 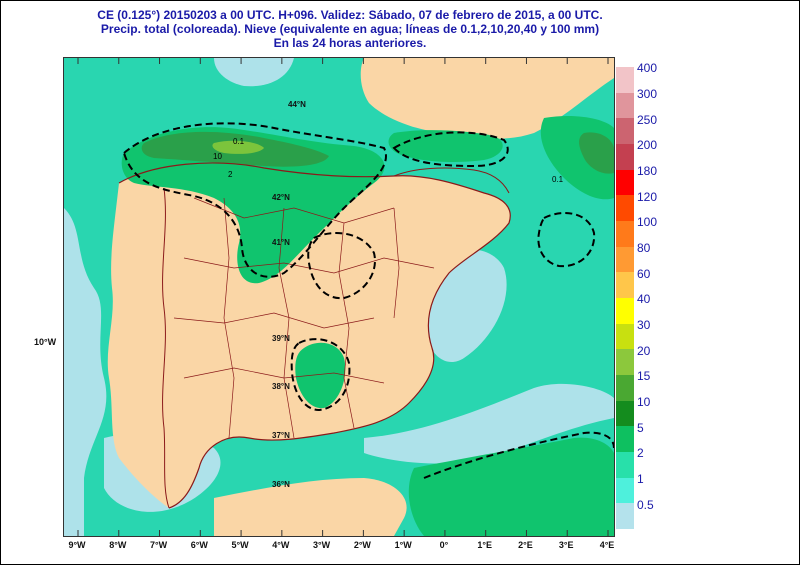 I want to click on legend-label: 40, so click(x=644, y=299).